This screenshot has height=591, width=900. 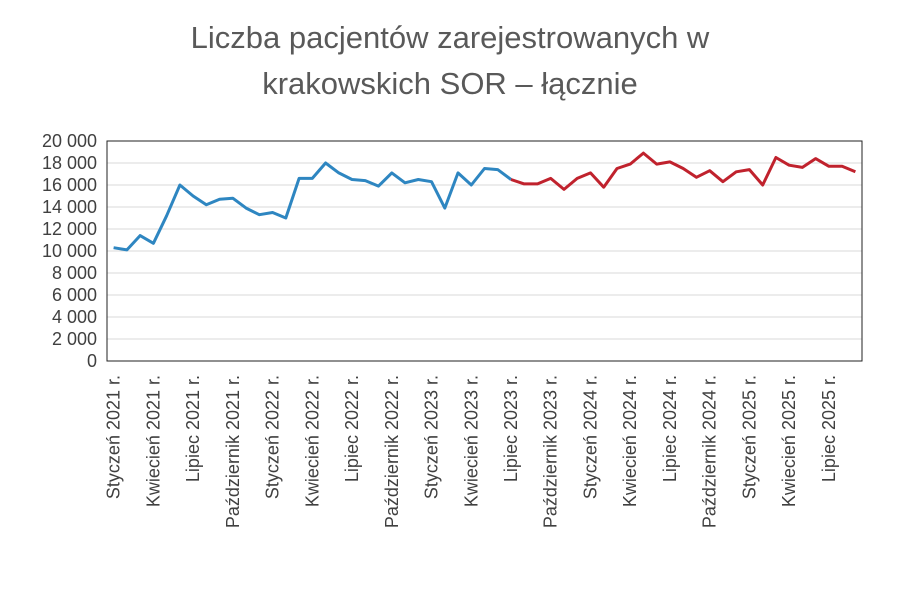 I want to click on y-tick-label: 18 000, so click(x=69, y=163).